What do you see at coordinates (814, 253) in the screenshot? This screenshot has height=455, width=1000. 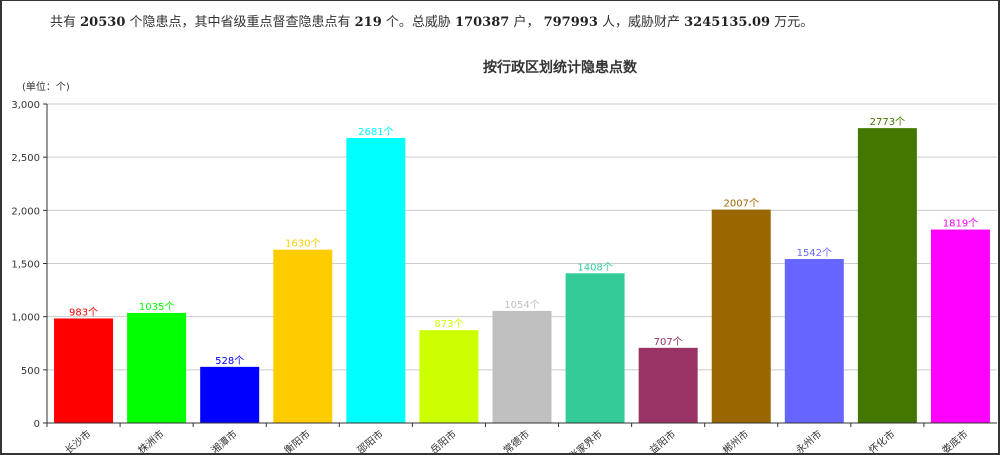 I see `data-label: 1542个` at bounding box center [814, 253].